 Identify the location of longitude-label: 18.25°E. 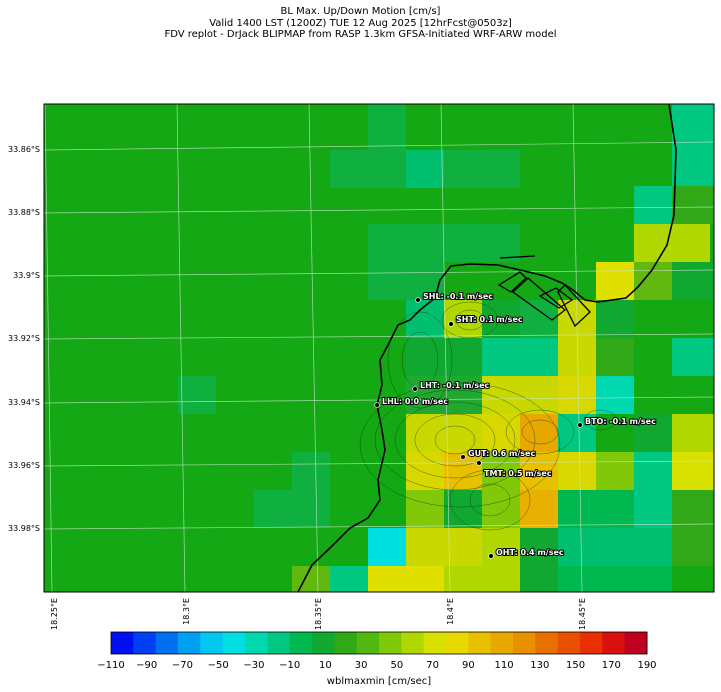
(54, 614).